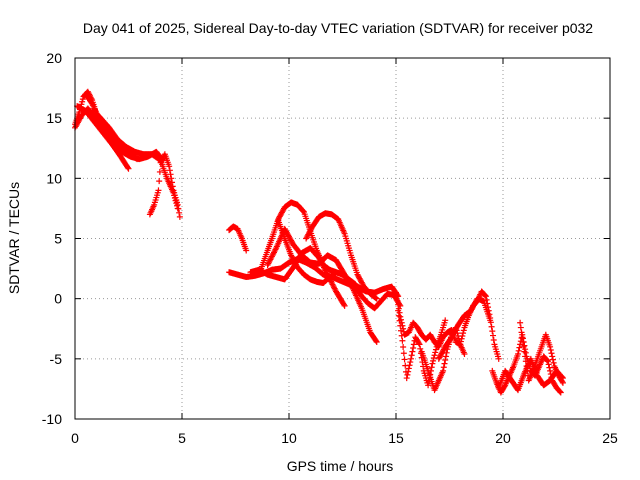 This screenshot has width=640, height=480. I want to click on x-tick-label: 25, so click(610, 438).